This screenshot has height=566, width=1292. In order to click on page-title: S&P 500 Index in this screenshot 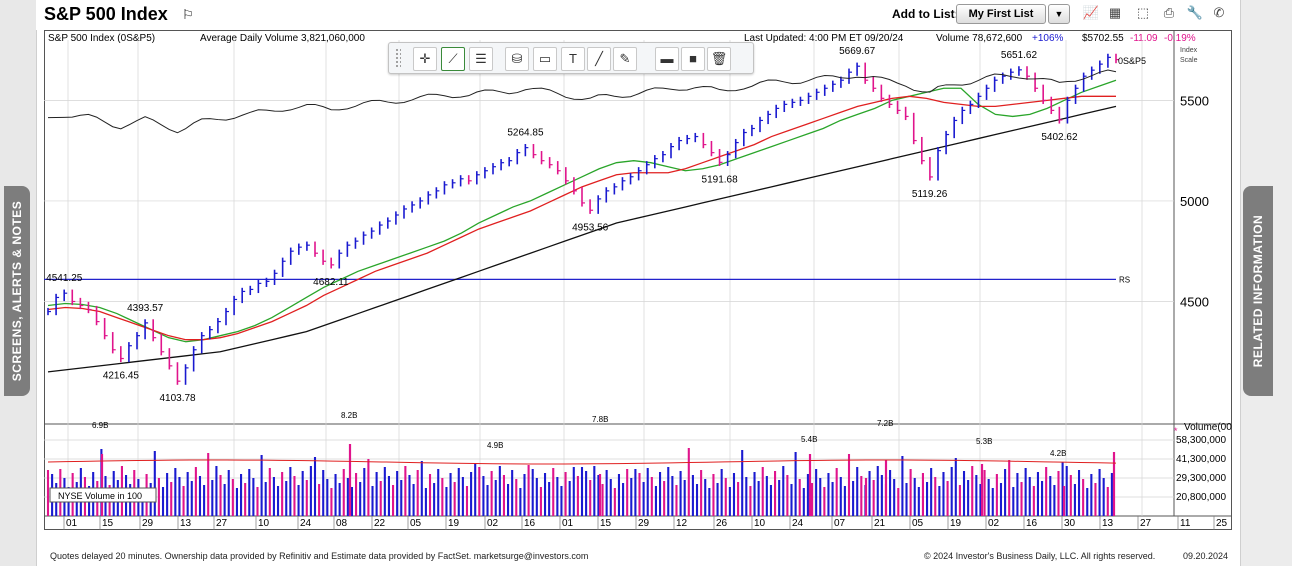, I will do `click(106, 14)`.